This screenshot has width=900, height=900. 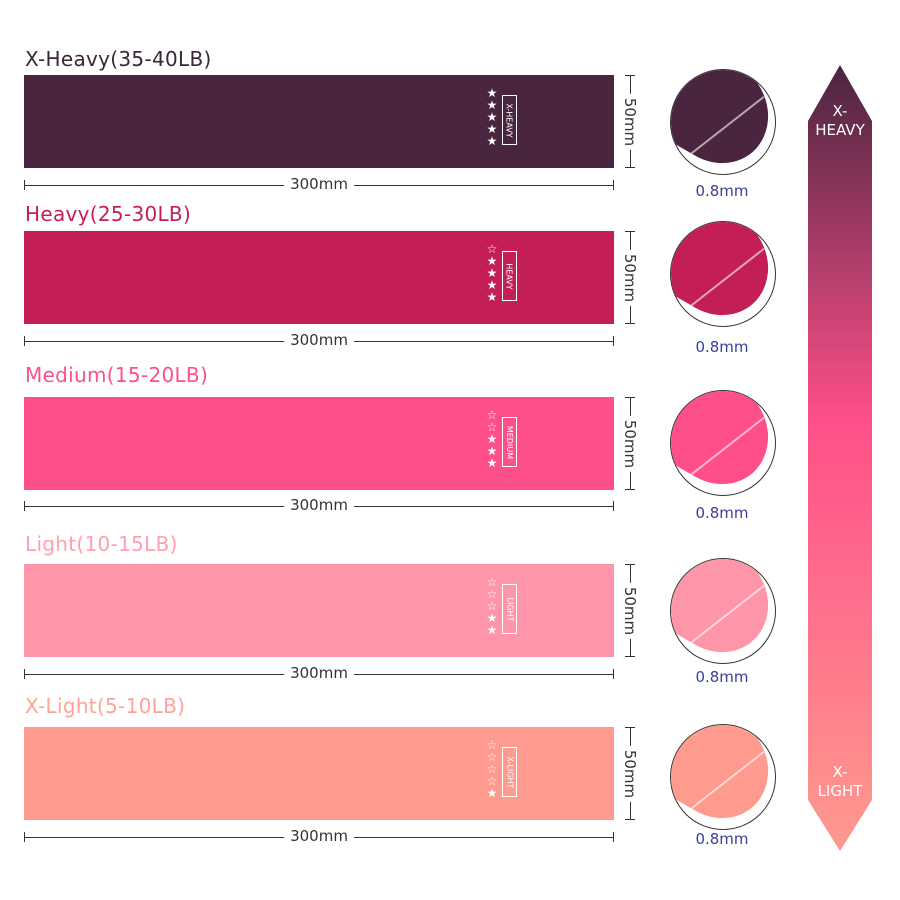 I want to click on strength-tag-text: HEAVY, so click(x=510, y=276).